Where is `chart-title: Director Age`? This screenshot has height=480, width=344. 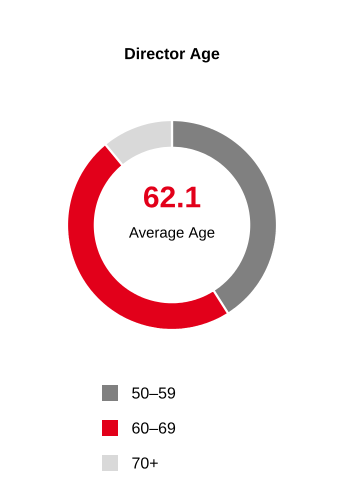 chart-title: Director Age is located at coordinates (172, 55).